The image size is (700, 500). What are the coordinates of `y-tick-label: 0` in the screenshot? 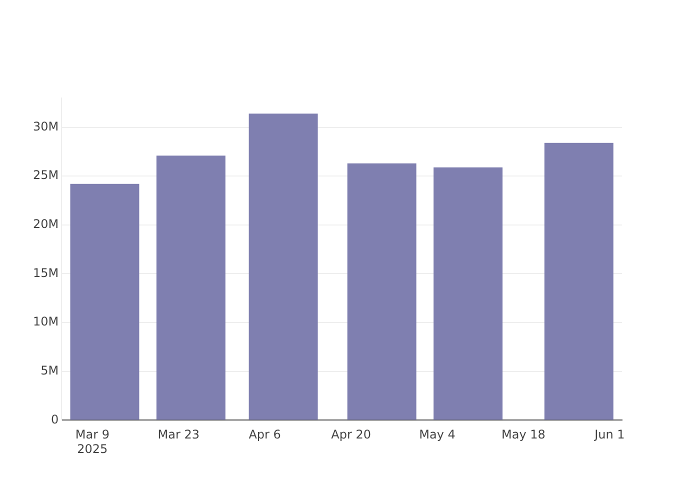 It's located at (54, 419).